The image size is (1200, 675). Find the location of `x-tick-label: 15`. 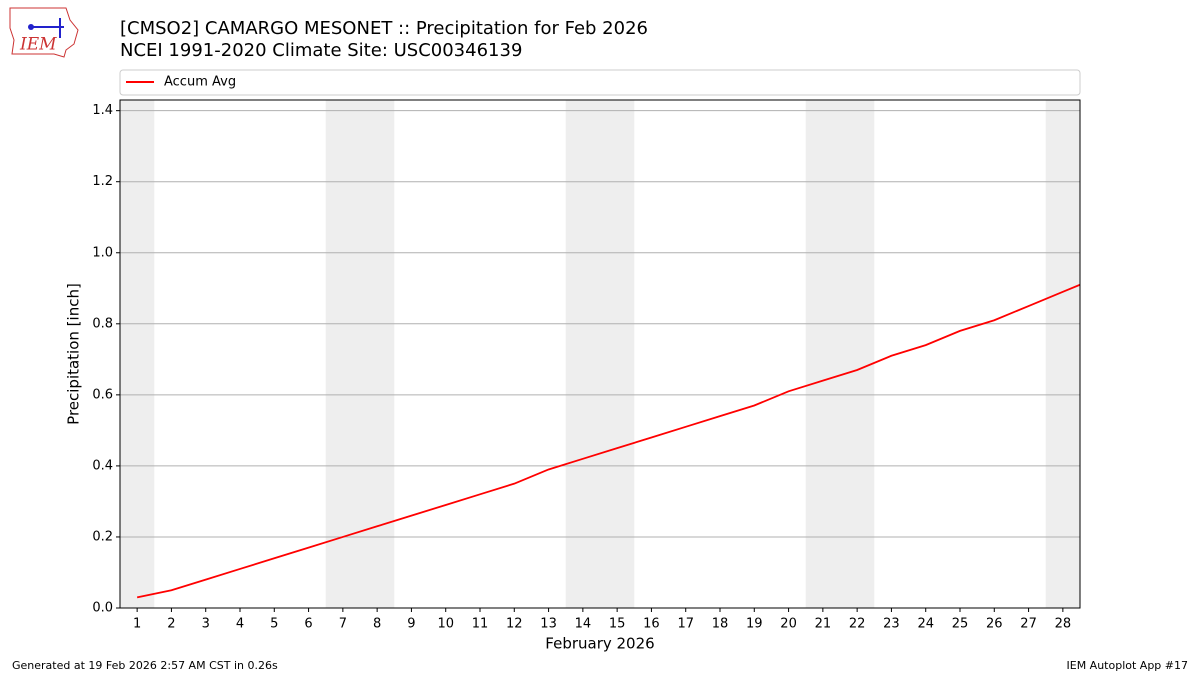

x-tick-label: 15 is located at coordinates (617, 624).